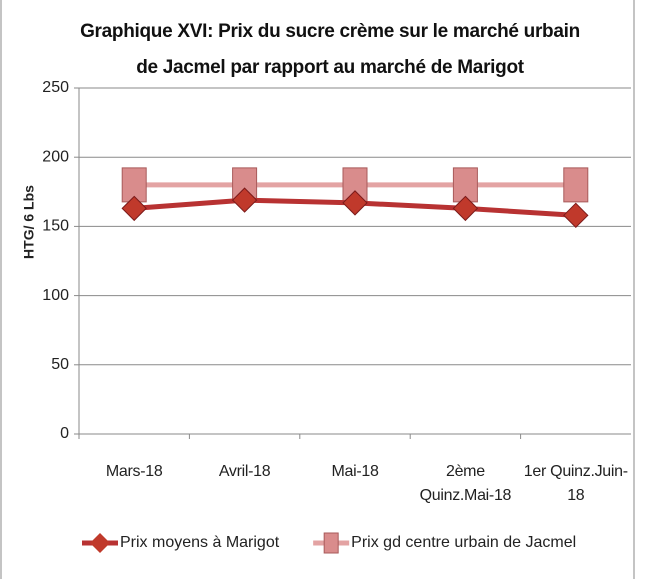 The image size is (646, 579). I want to click on x-tick-label: Mai-18, so click(355, 471).